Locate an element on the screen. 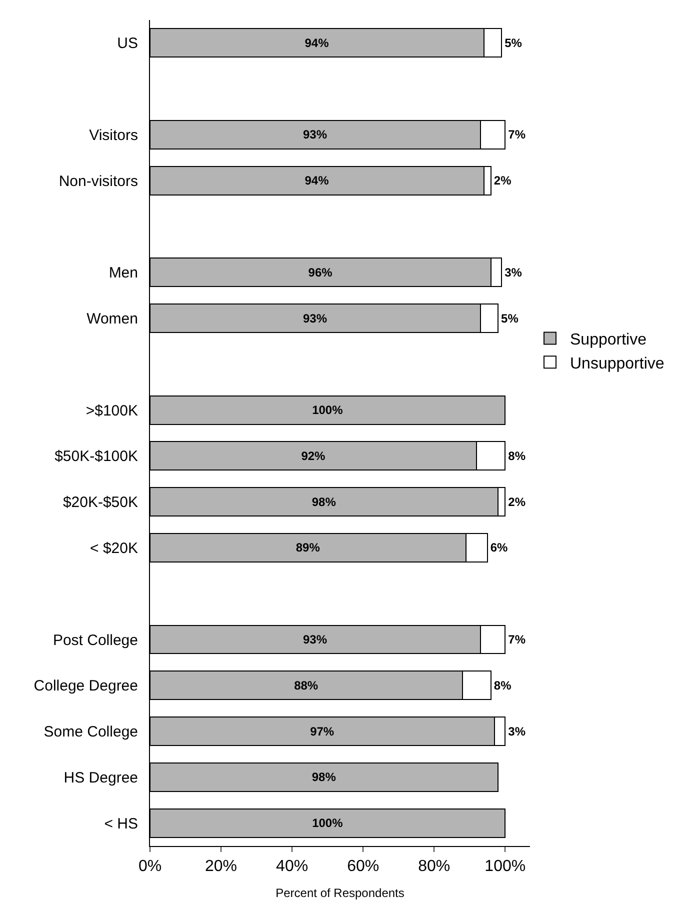 This screenshot has width=688, height=916. y-tick-label: < HS is located at coordinates (121, 823).